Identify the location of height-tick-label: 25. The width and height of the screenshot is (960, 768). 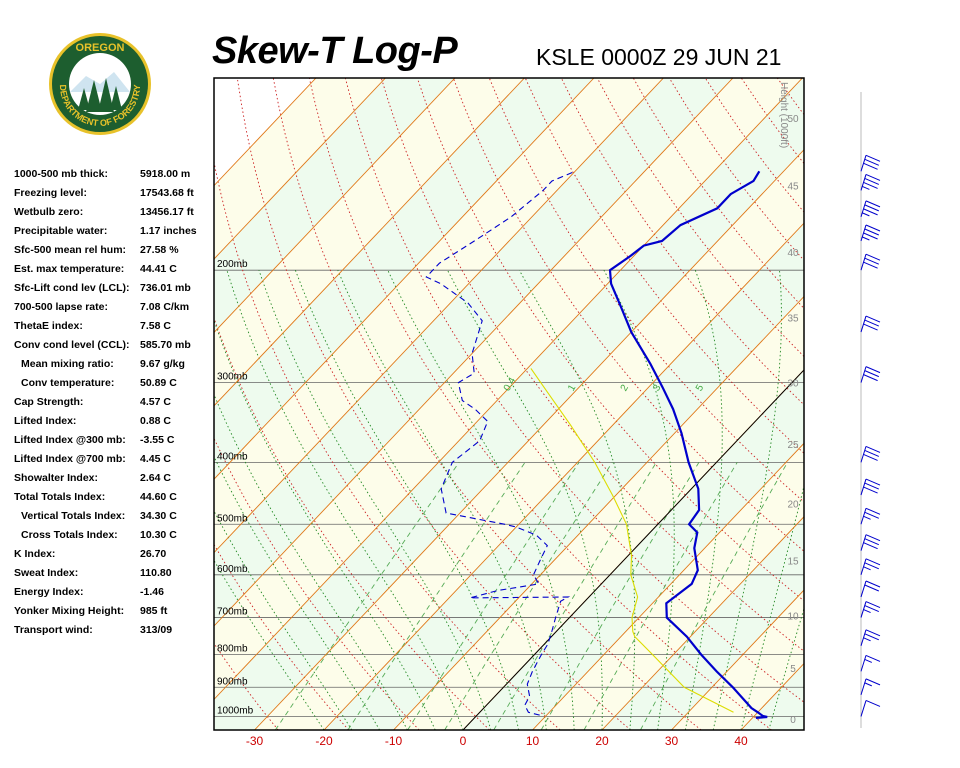
(793, 445).